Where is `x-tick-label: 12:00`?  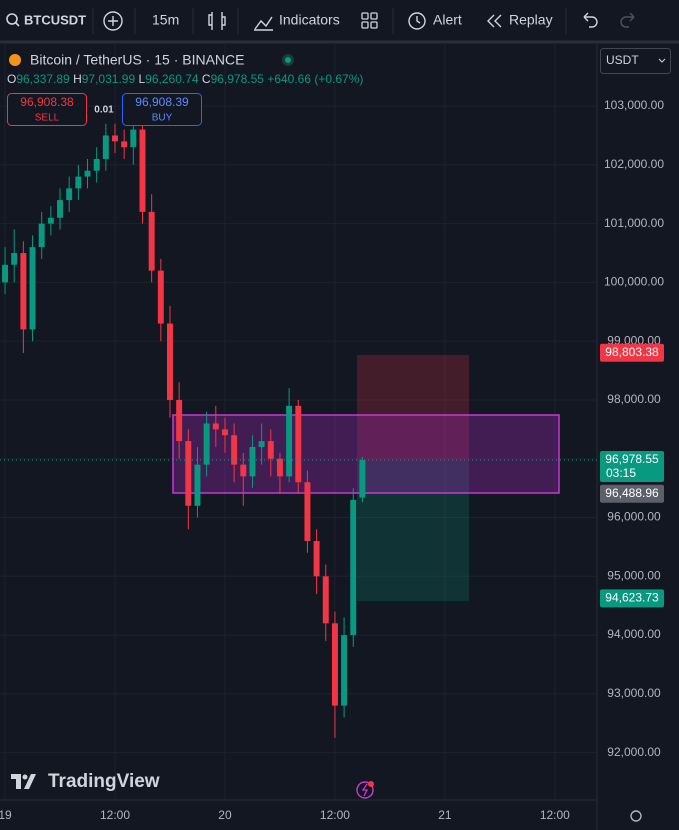 x-tick-label: 12:00 is located at coordinates (335, 815).